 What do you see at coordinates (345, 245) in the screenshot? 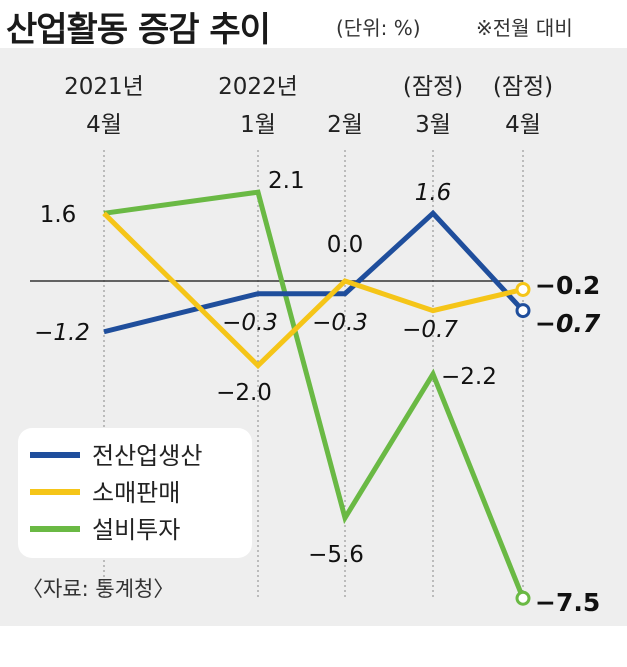
I see `data-label: 0.0` at bounding box center [345, 245].